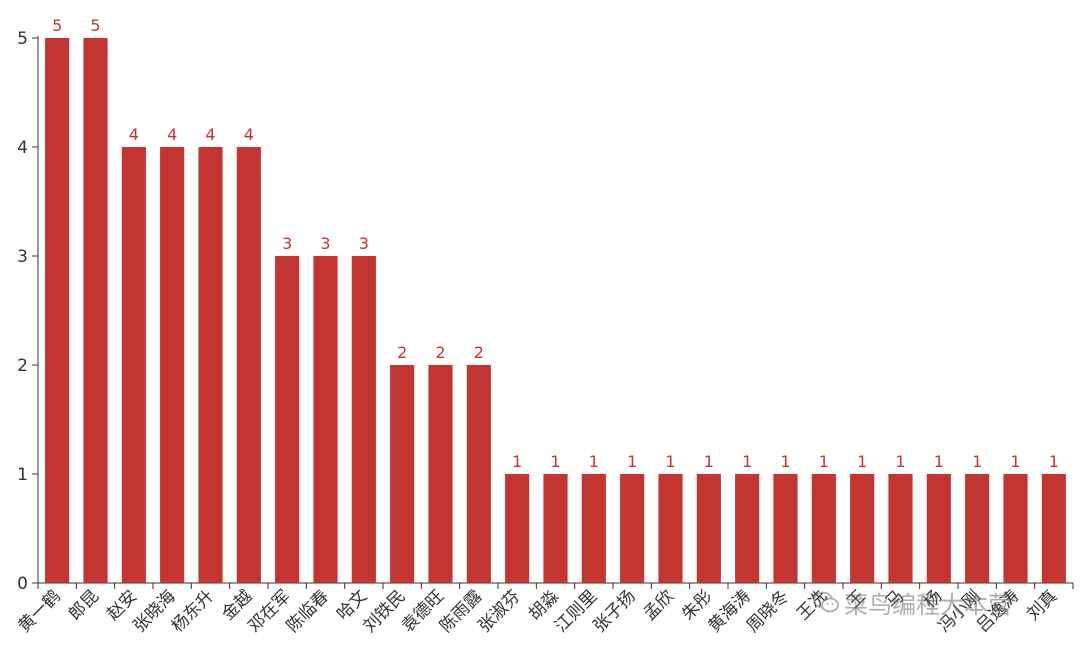 The width and height of the screenshot is (1080, 649). Describe the element at coordinates (826, 602) in the screenshot. I see `wechat-icon` at that location.